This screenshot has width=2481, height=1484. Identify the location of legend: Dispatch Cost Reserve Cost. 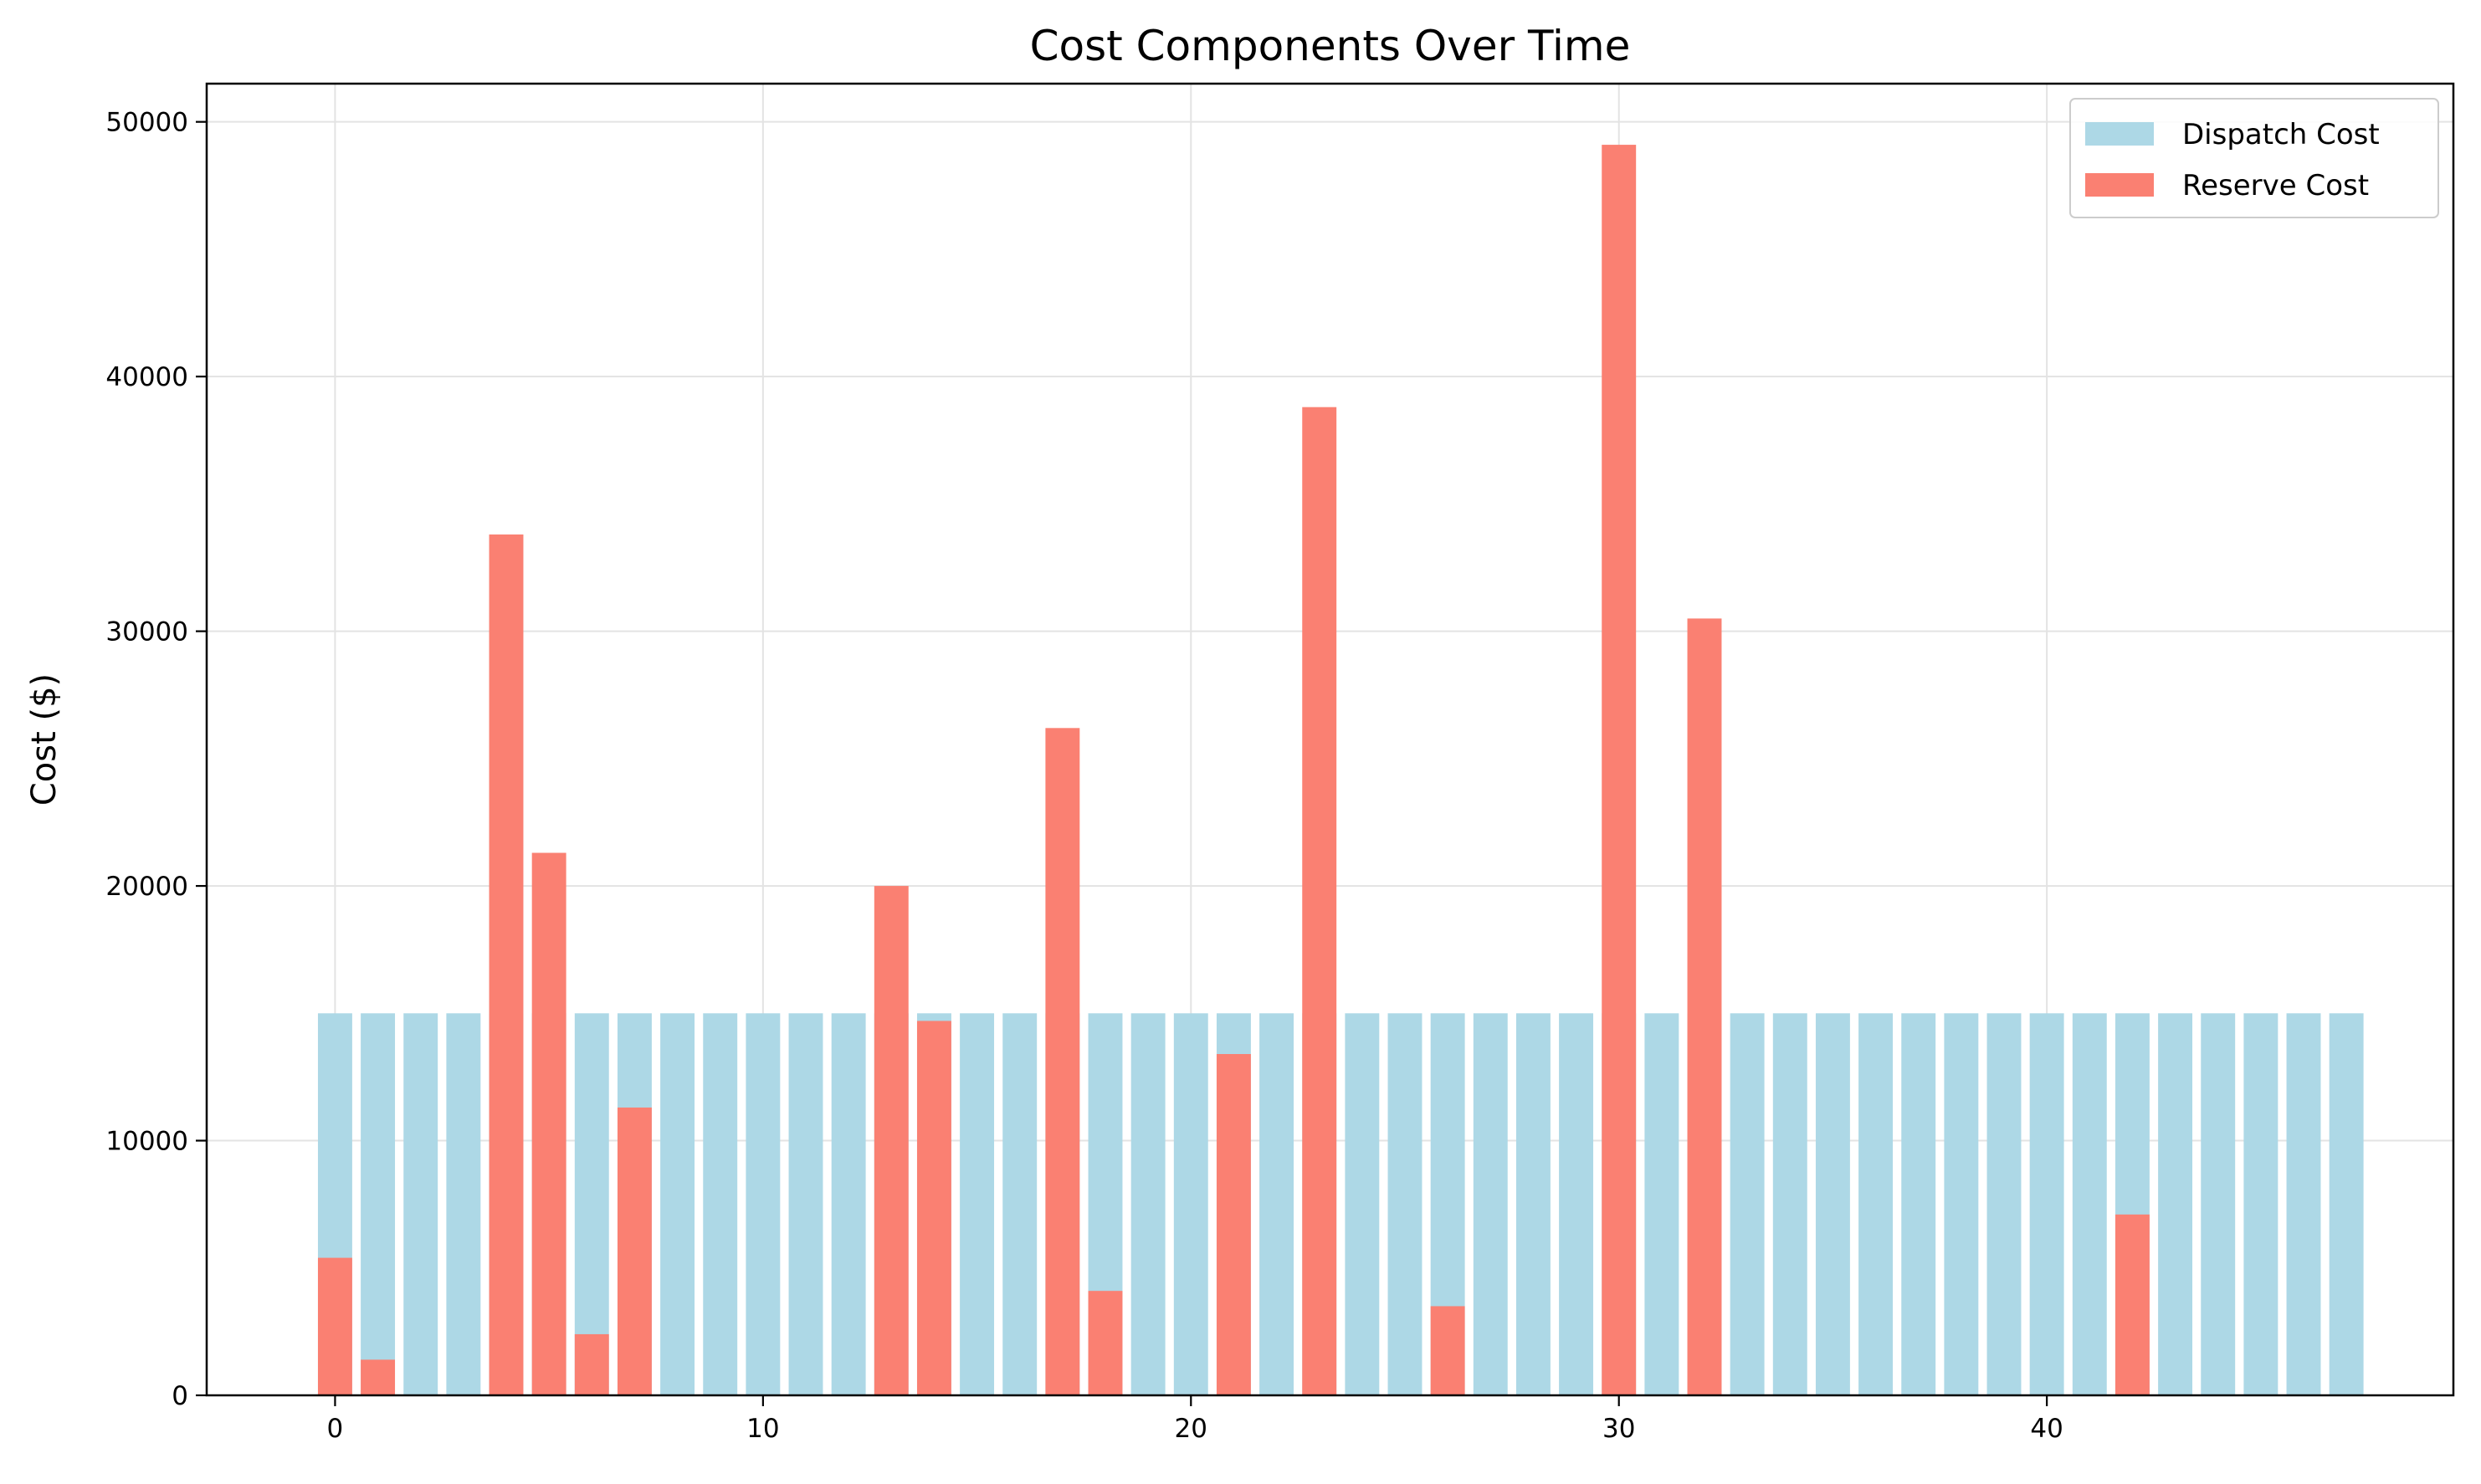
(2254, 158).